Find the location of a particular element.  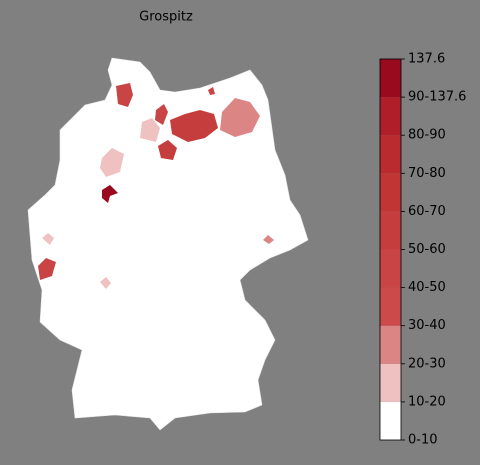

colorbar-tick-label: 80-90 is located at coordinates (427, 135).